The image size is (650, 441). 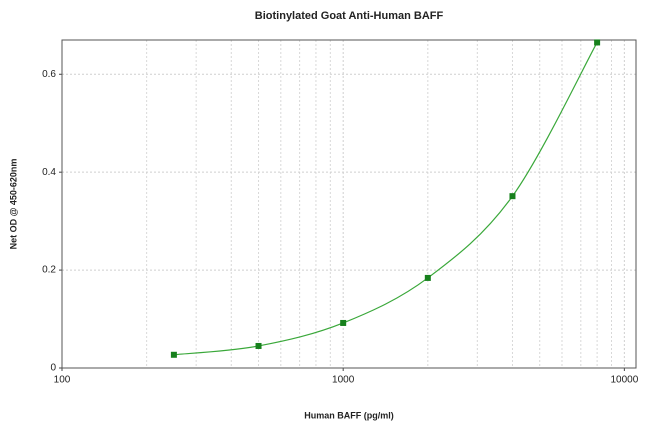 I want to click on x-axis-label: Human BAFF (pg/ml), so click(x=349, y=415).